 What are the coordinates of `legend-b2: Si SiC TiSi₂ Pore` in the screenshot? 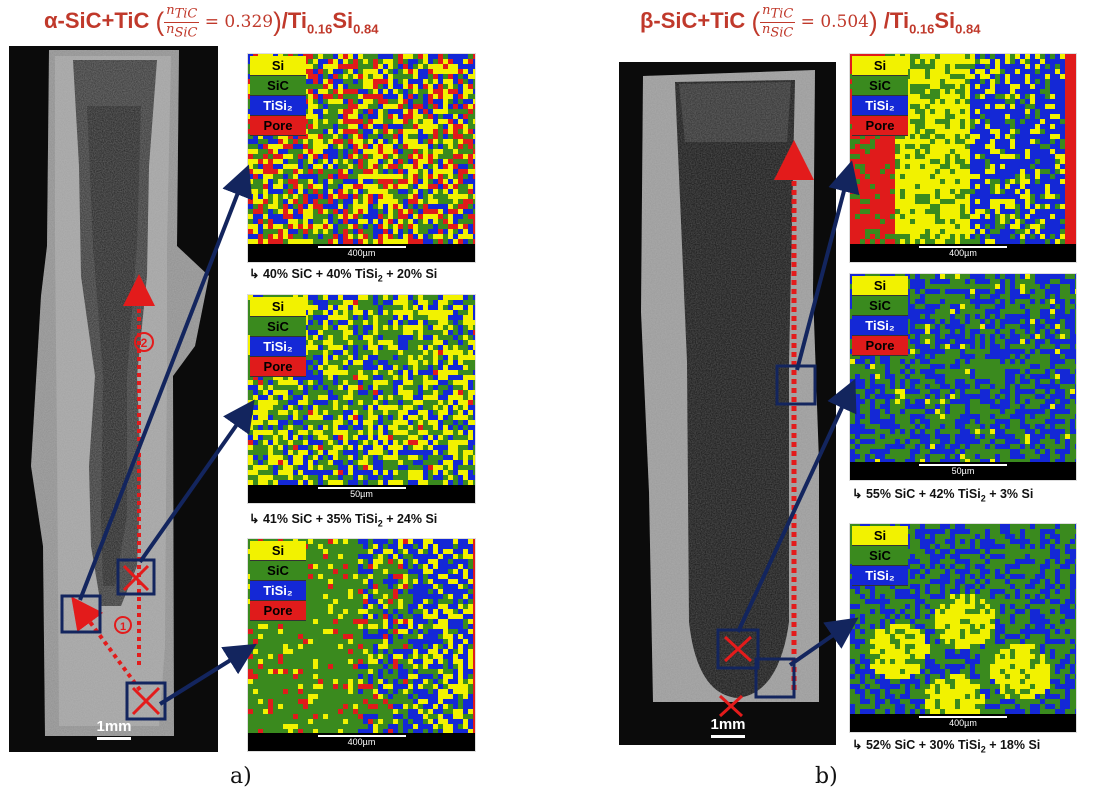 It's located at (880, 316).